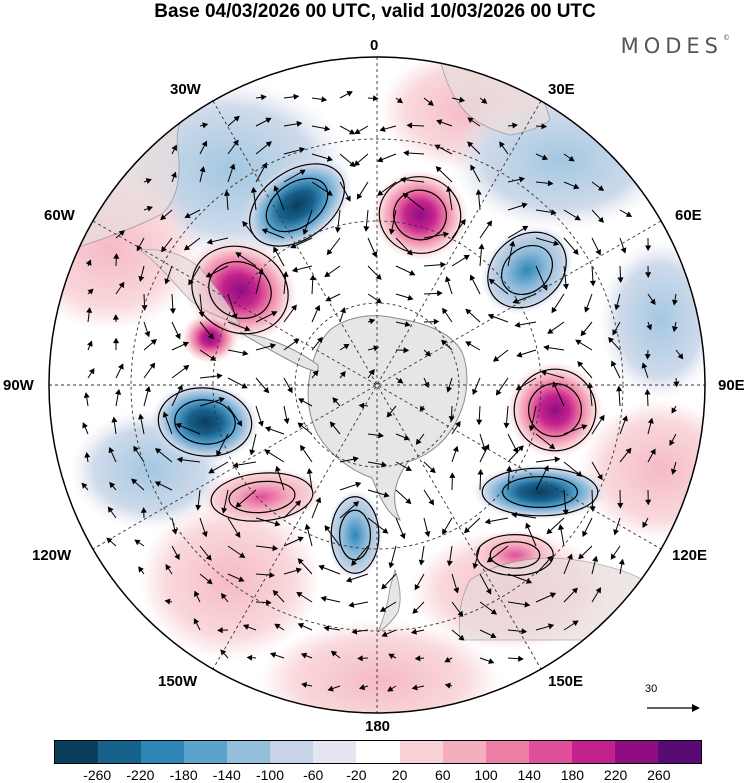  I want to click on lon-label-90e: 90E, so click(731, 385).